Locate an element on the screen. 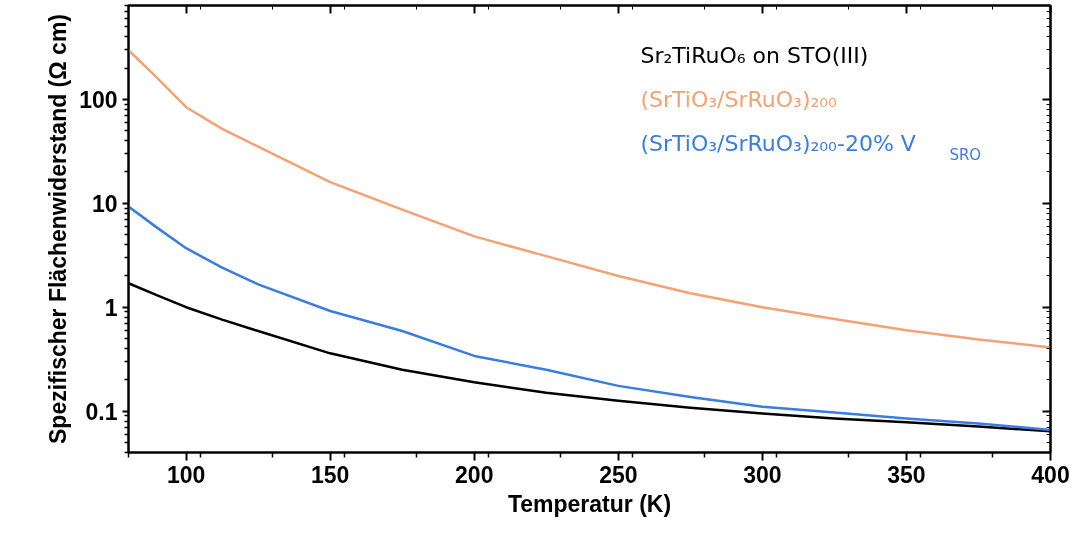 The width and height of the screenshot is (1078, 539). x-tick-label: 100 is located at coordinates (186, 474).